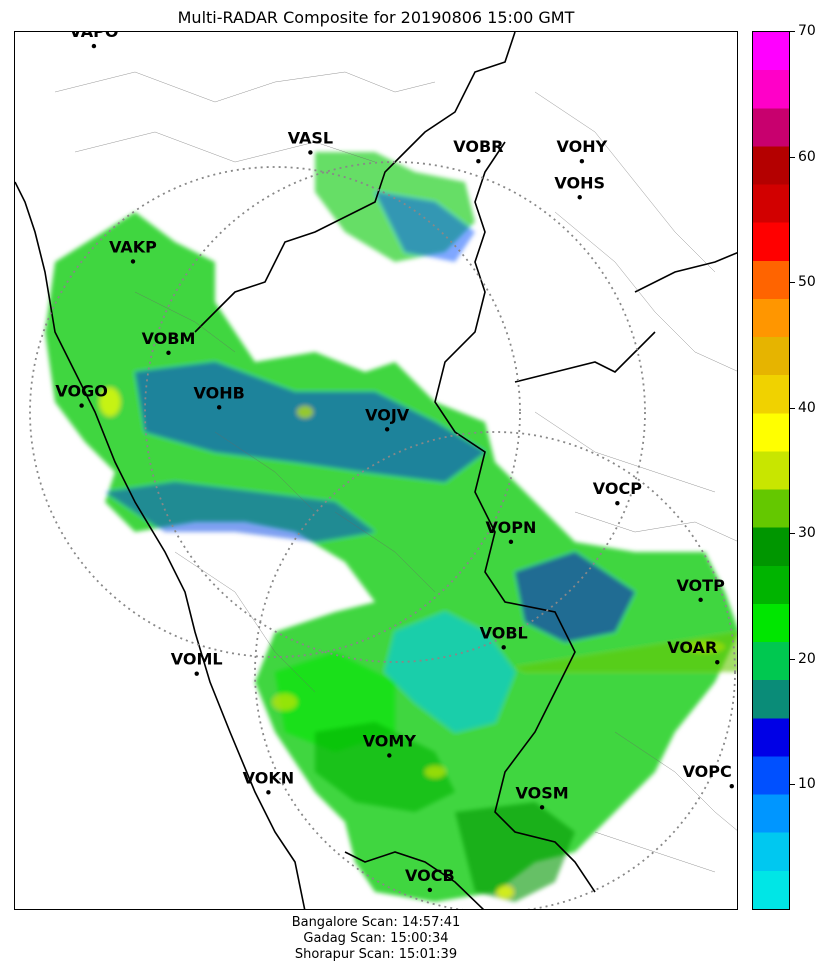 This screenshot has height=972, width=825. I want to click on station-label: VAPO, so click(93, 36).